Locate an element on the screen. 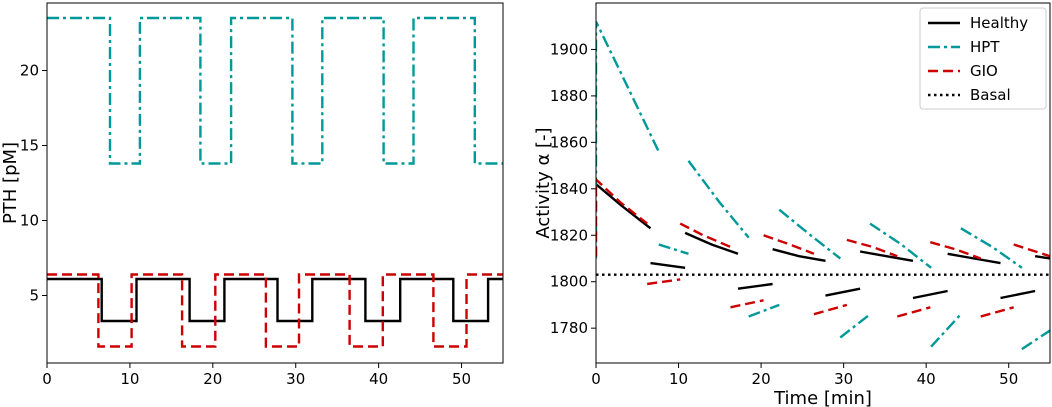 This screenshot has height=407, width=1052. y-tick-label: 20 is located at coordinates (29, 71).